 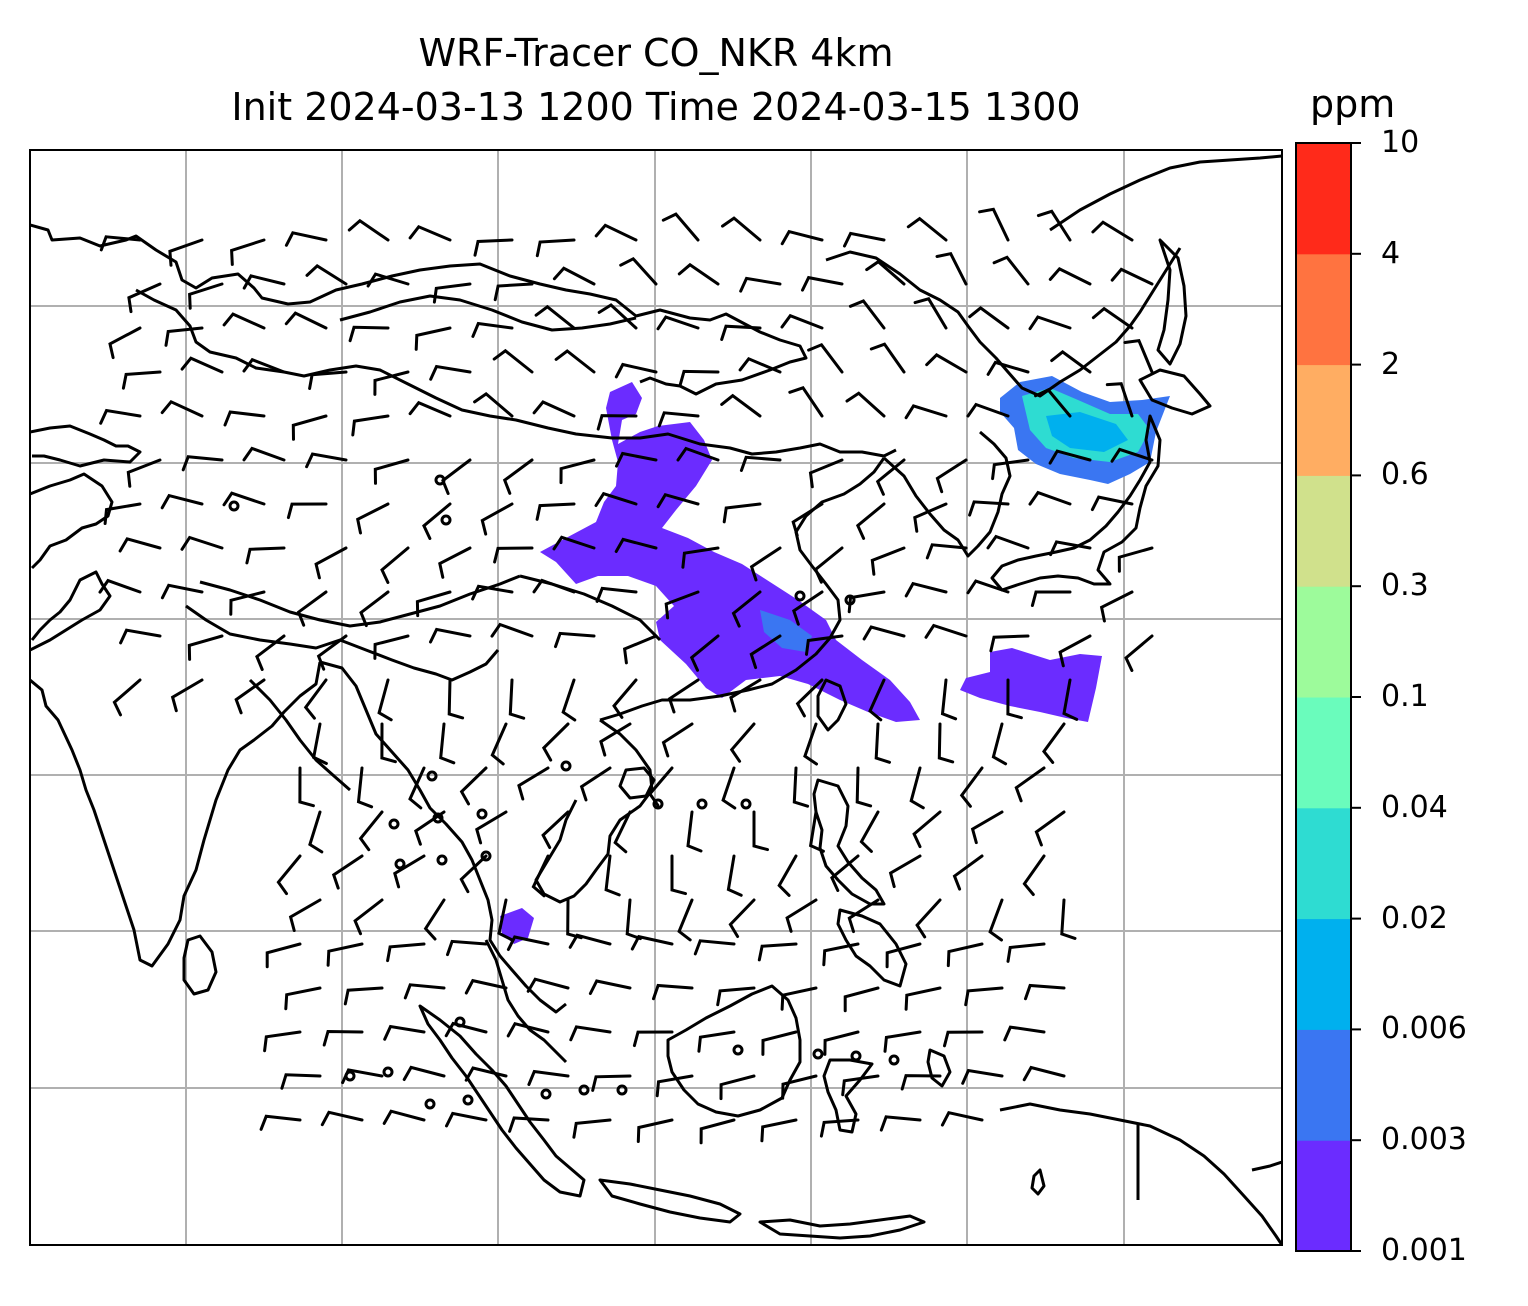 I want to click on coastline-new-guinea, so click(x=1140, y=1173).